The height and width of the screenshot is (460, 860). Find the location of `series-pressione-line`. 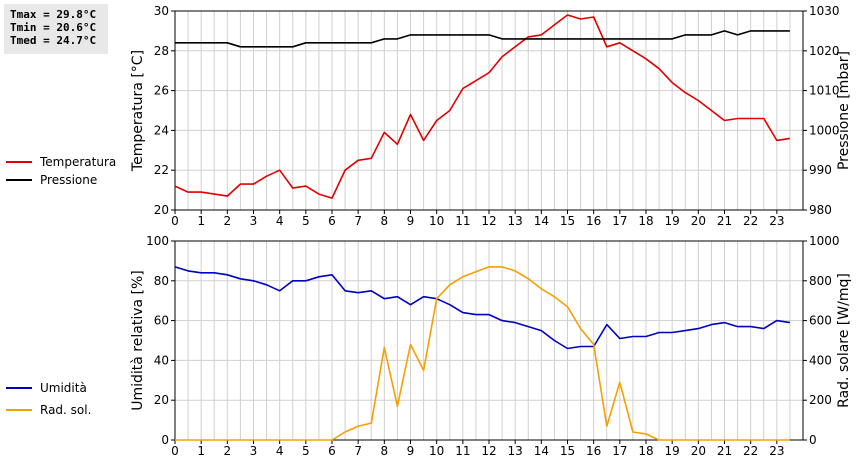

series-pressione-line is located at coordinates (482, 39).